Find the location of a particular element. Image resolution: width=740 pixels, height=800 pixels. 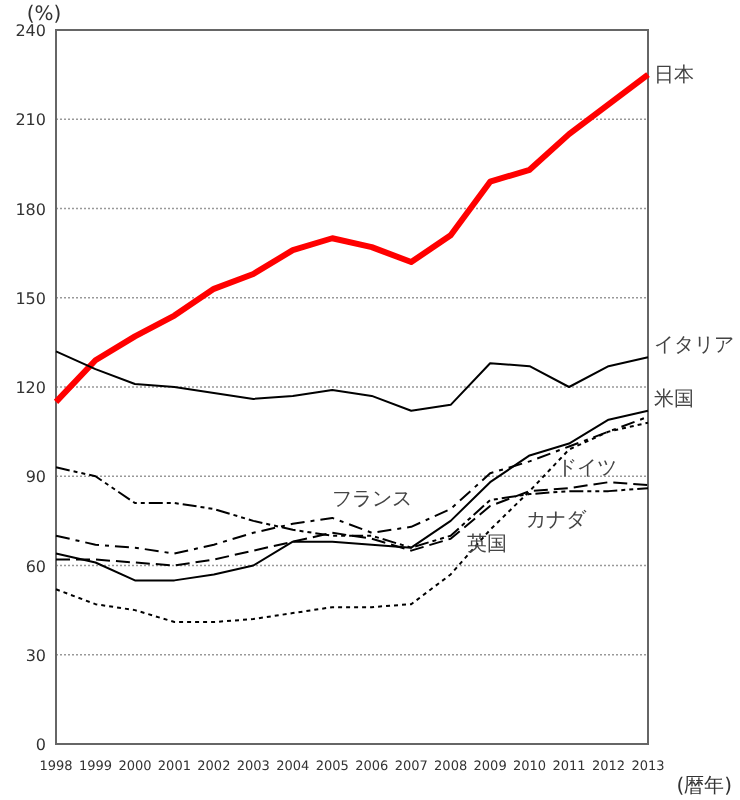

x-axis-title: (暦年) is located at coordinates (704, 786).